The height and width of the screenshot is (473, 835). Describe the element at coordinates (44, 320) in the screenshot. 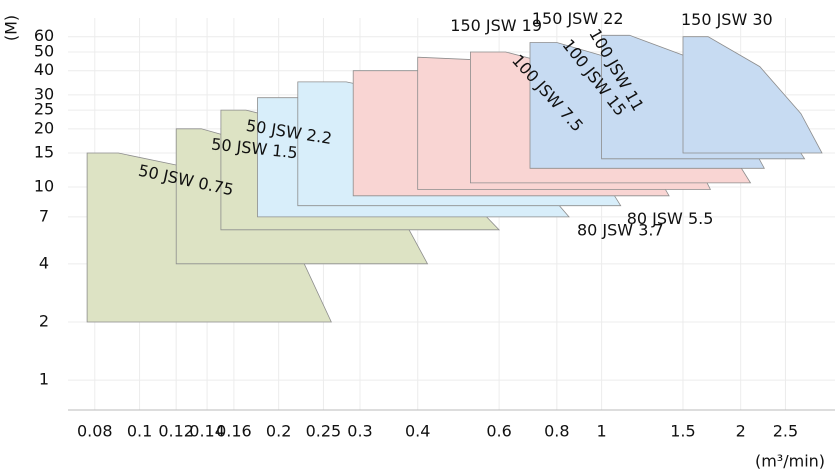

I see `y-tick-label: 2` at that location.